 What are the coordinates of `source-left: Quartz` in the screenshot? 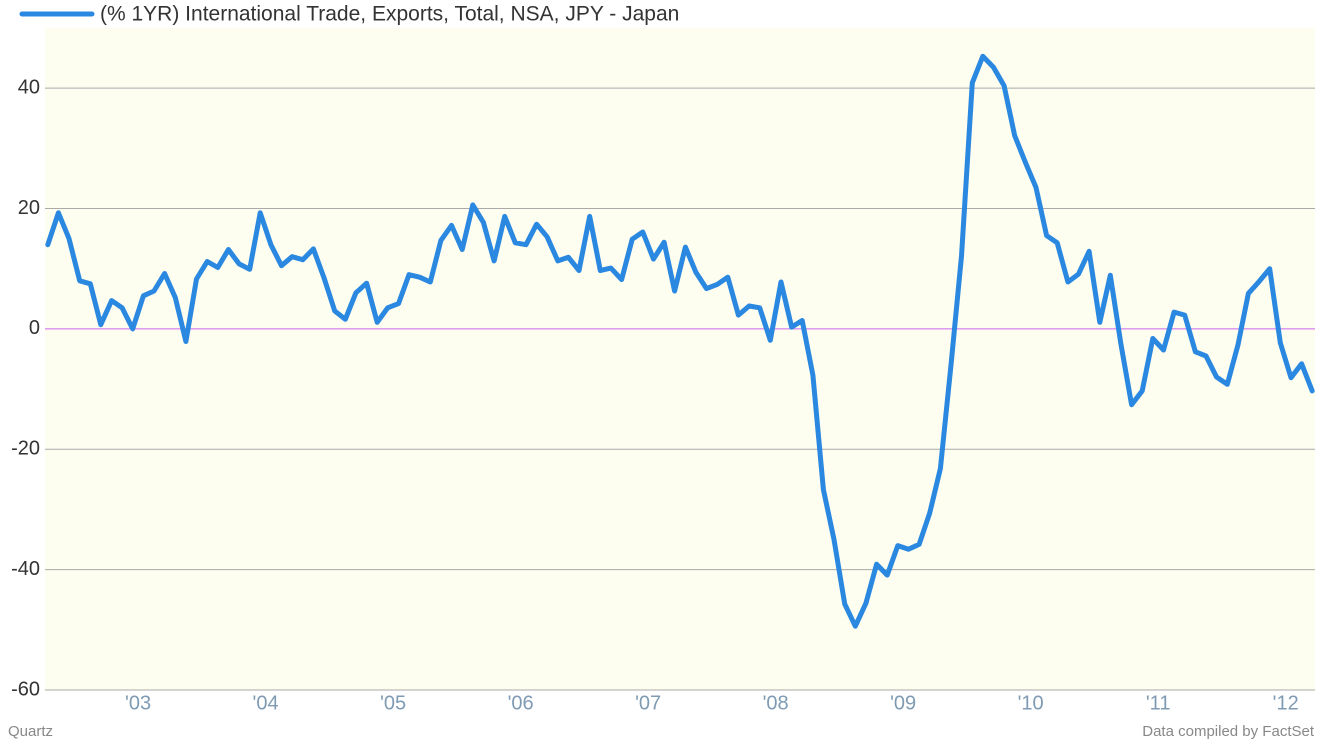 It's located at (30, 731).